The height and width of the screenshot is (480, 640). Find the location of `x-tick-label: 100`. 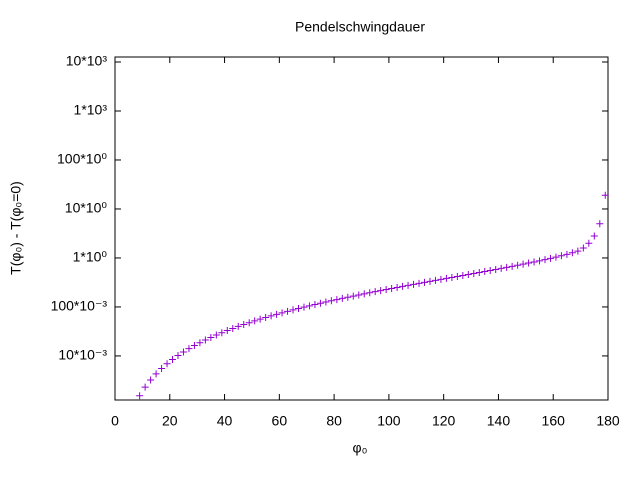

x-tick-label: 100 is located at coordinates (389, 421).